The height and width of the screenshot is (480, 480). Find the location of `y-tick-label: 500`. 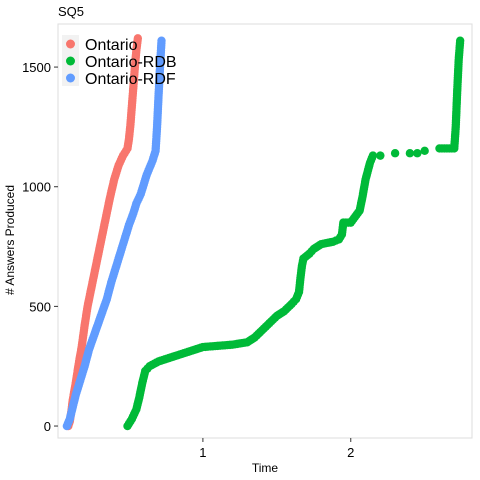

y-tick-label: 500 is located at coordinates (40, 306).